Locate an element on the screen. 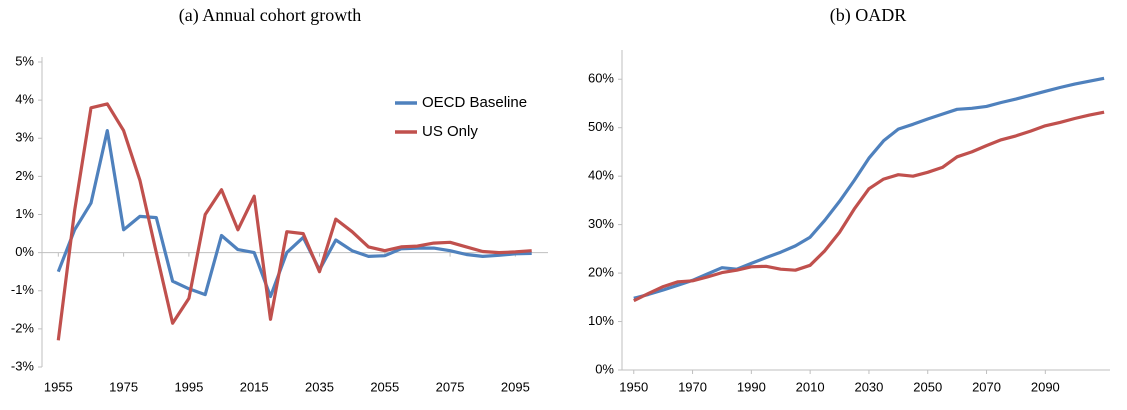 This screenshot has height=410, width=1127. x-tick-label: 2070 is located at coordinates (986, 386).